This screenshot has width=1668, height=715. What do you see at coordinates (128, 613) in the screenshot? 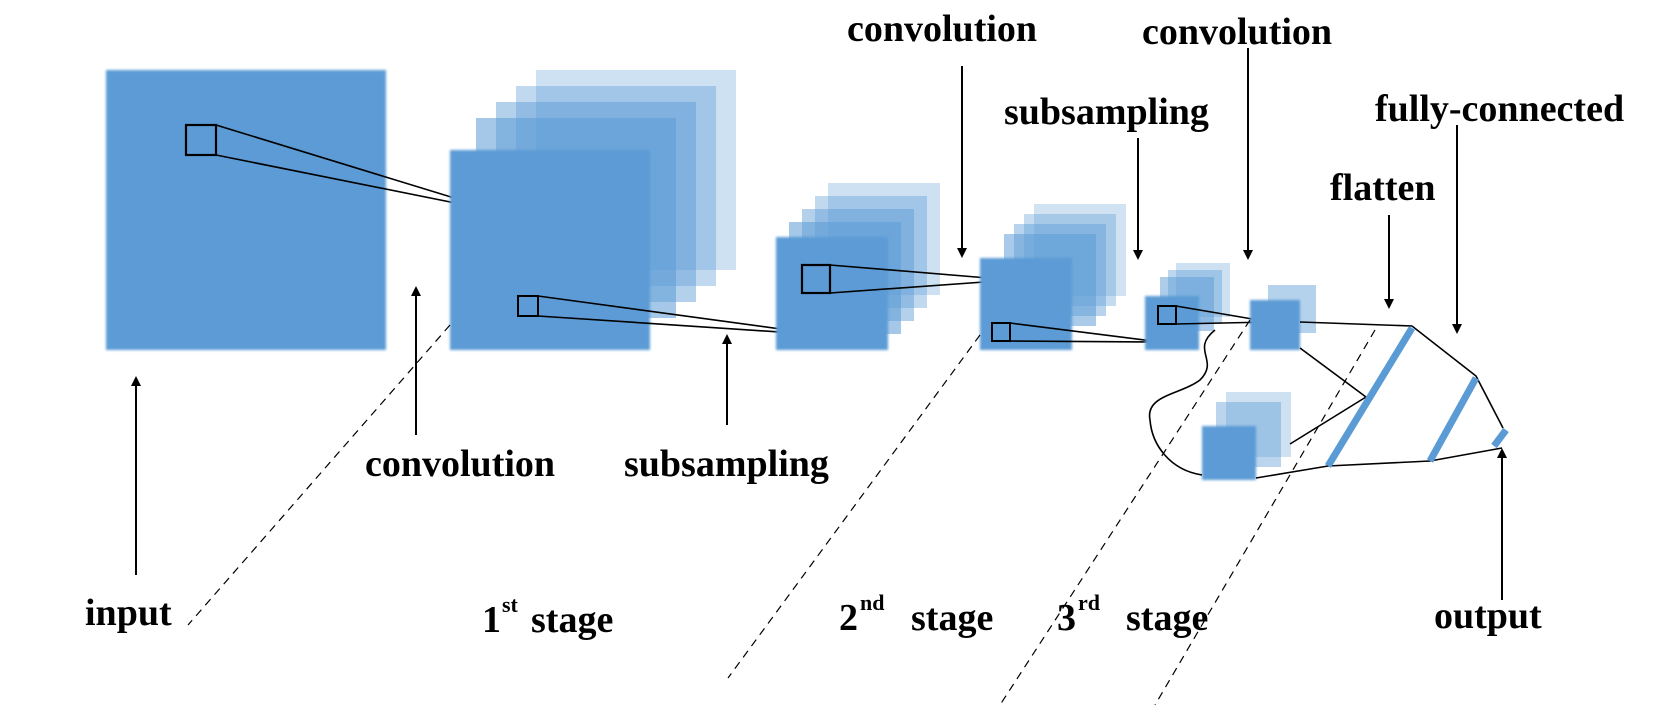
I see `label-input: input` at bounding box center [128, 613].